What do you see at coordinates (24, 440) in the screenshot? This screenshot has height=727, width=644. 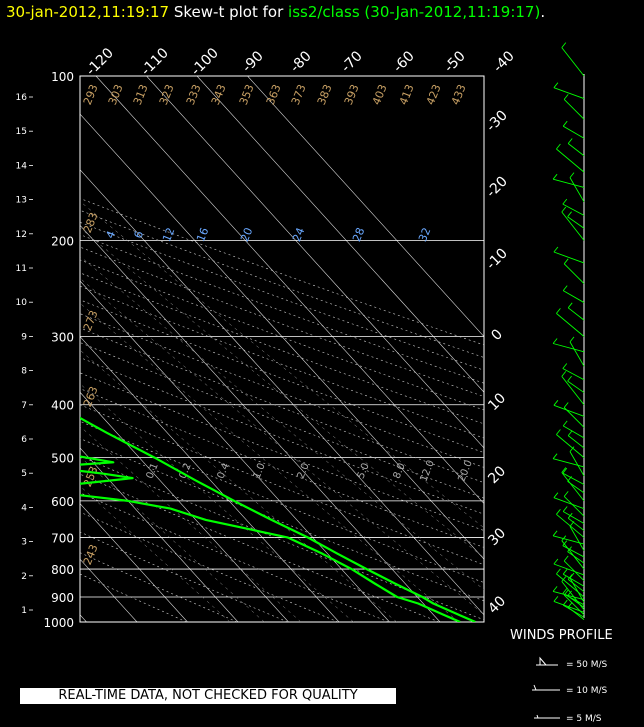 I see `height-km-label: 6` at bounding box center [24, 440].